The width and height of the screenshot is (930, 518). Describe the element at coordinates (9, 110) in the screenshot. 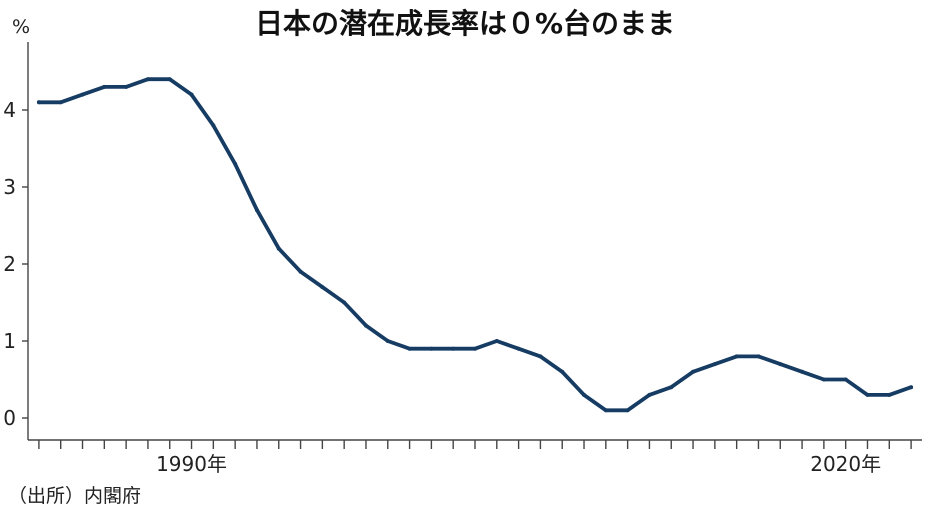

I see `y-tick-label: 4` at that location.